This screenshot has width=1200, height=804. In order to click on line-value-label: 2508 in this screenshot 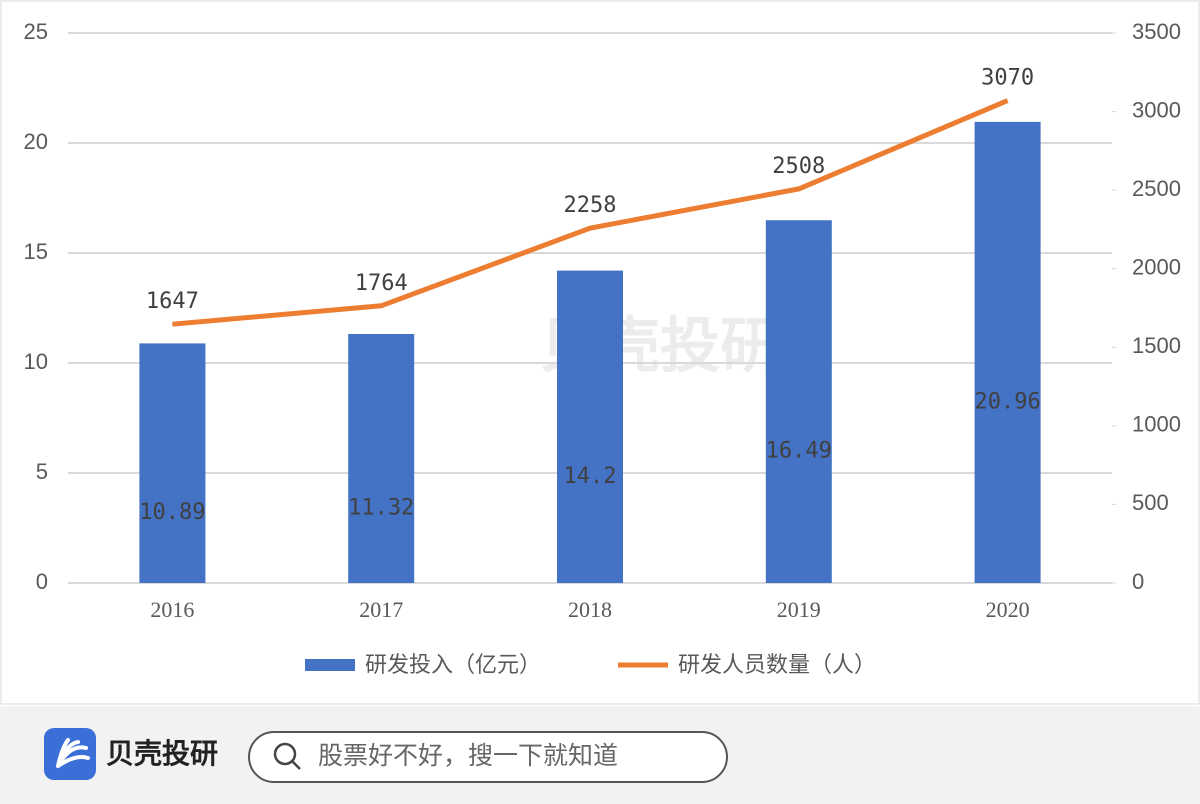, I will do `click(798, 166)`.